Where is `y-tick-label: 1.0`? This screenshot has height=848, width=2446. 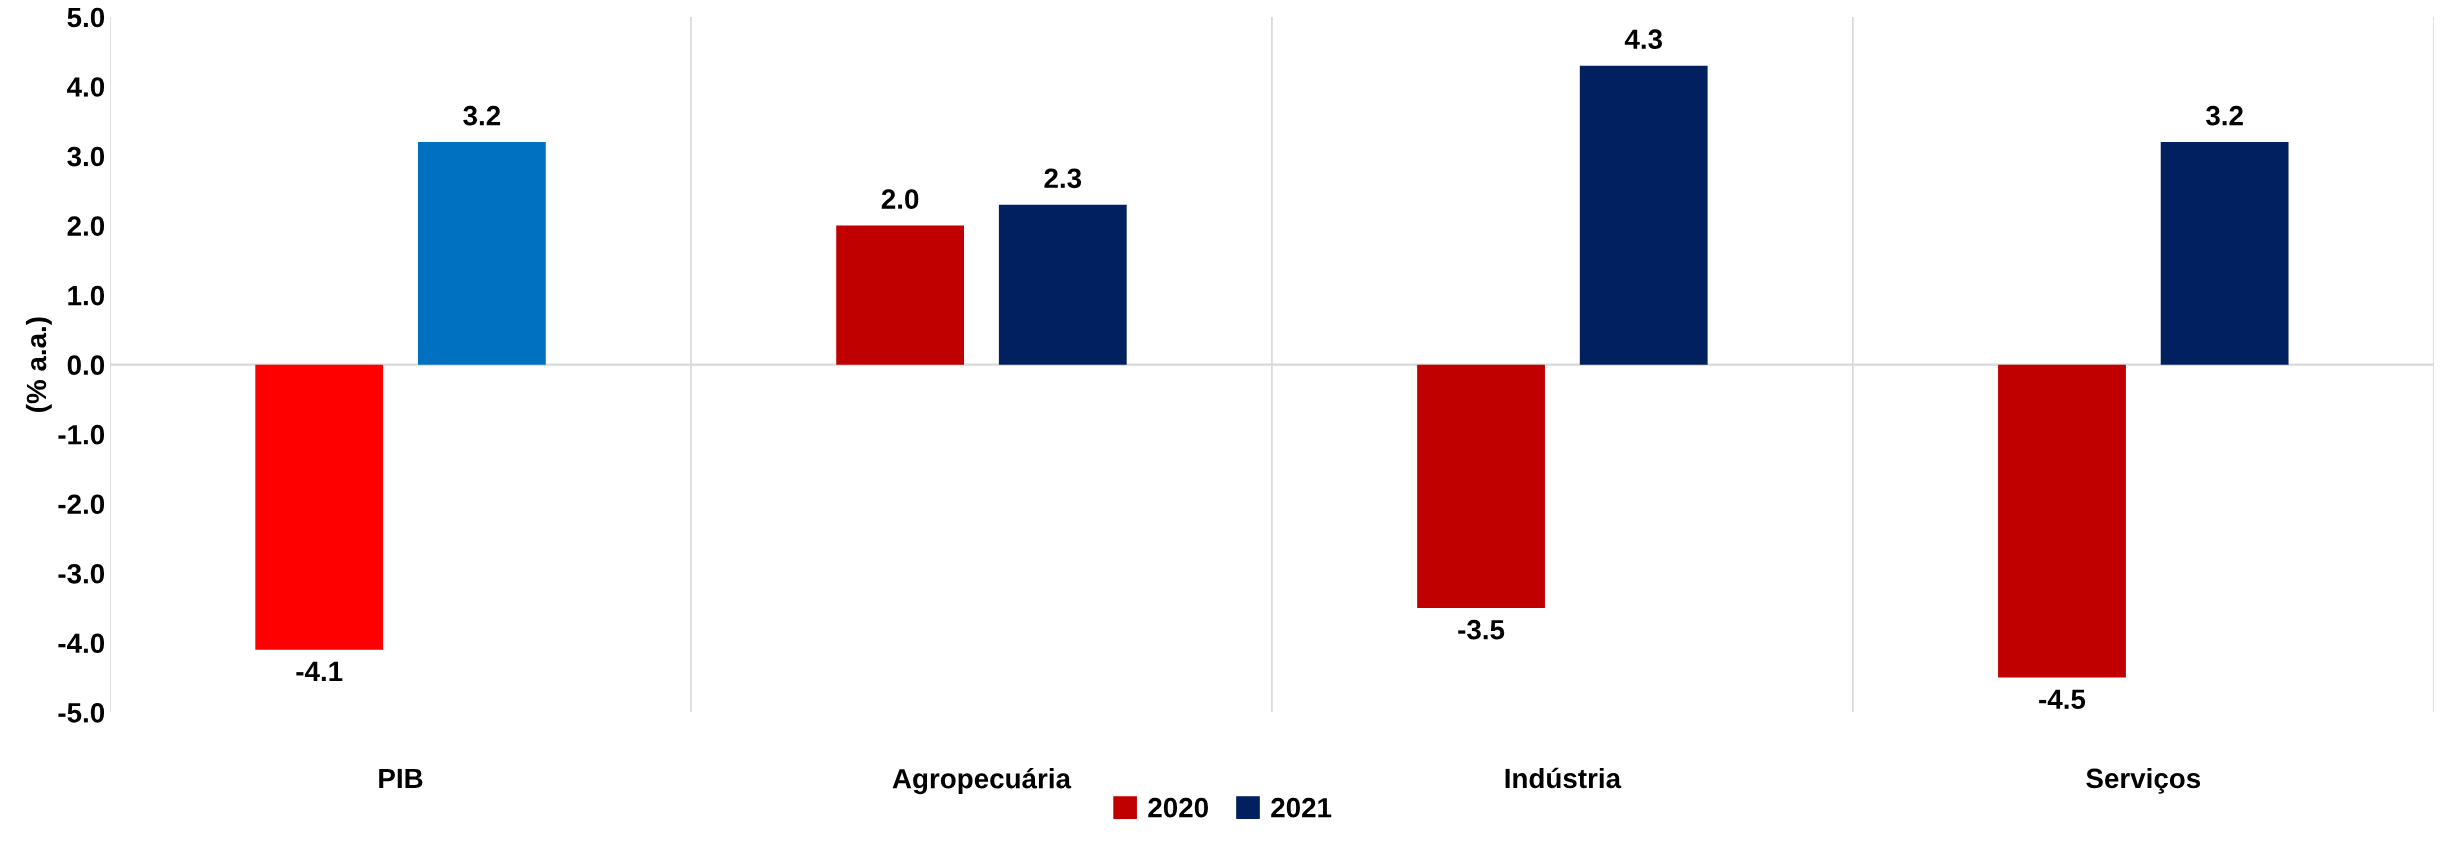 y-tick-label: 1.0 is located at coordinates (86, 295).